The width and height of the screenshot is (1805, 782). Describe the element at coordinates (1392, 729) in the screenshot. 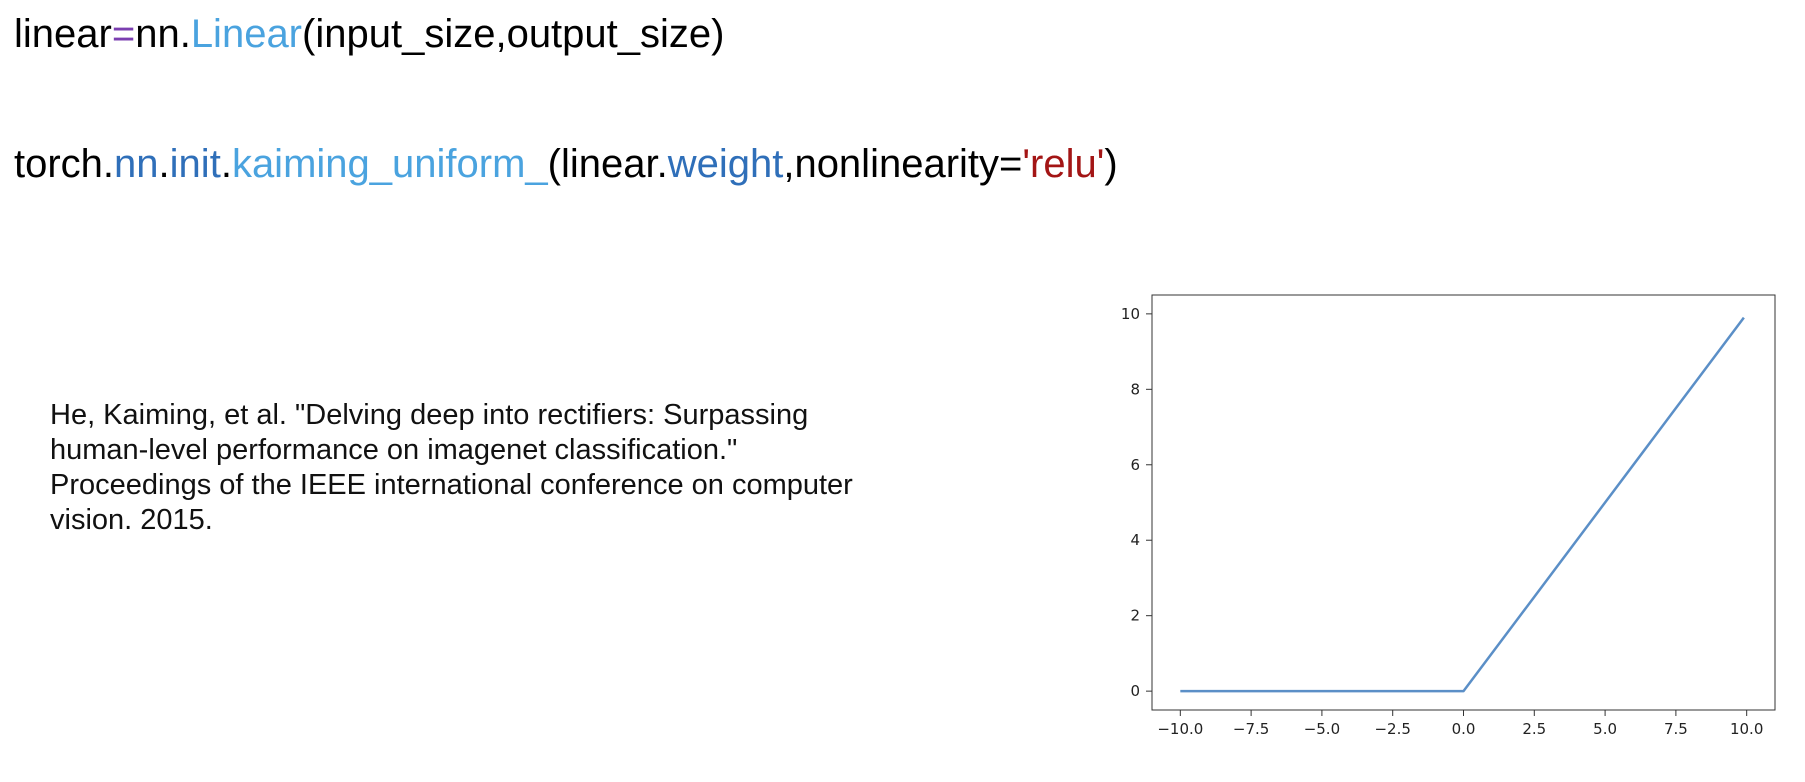

I see `x-tick-label: −2.5` at that location.